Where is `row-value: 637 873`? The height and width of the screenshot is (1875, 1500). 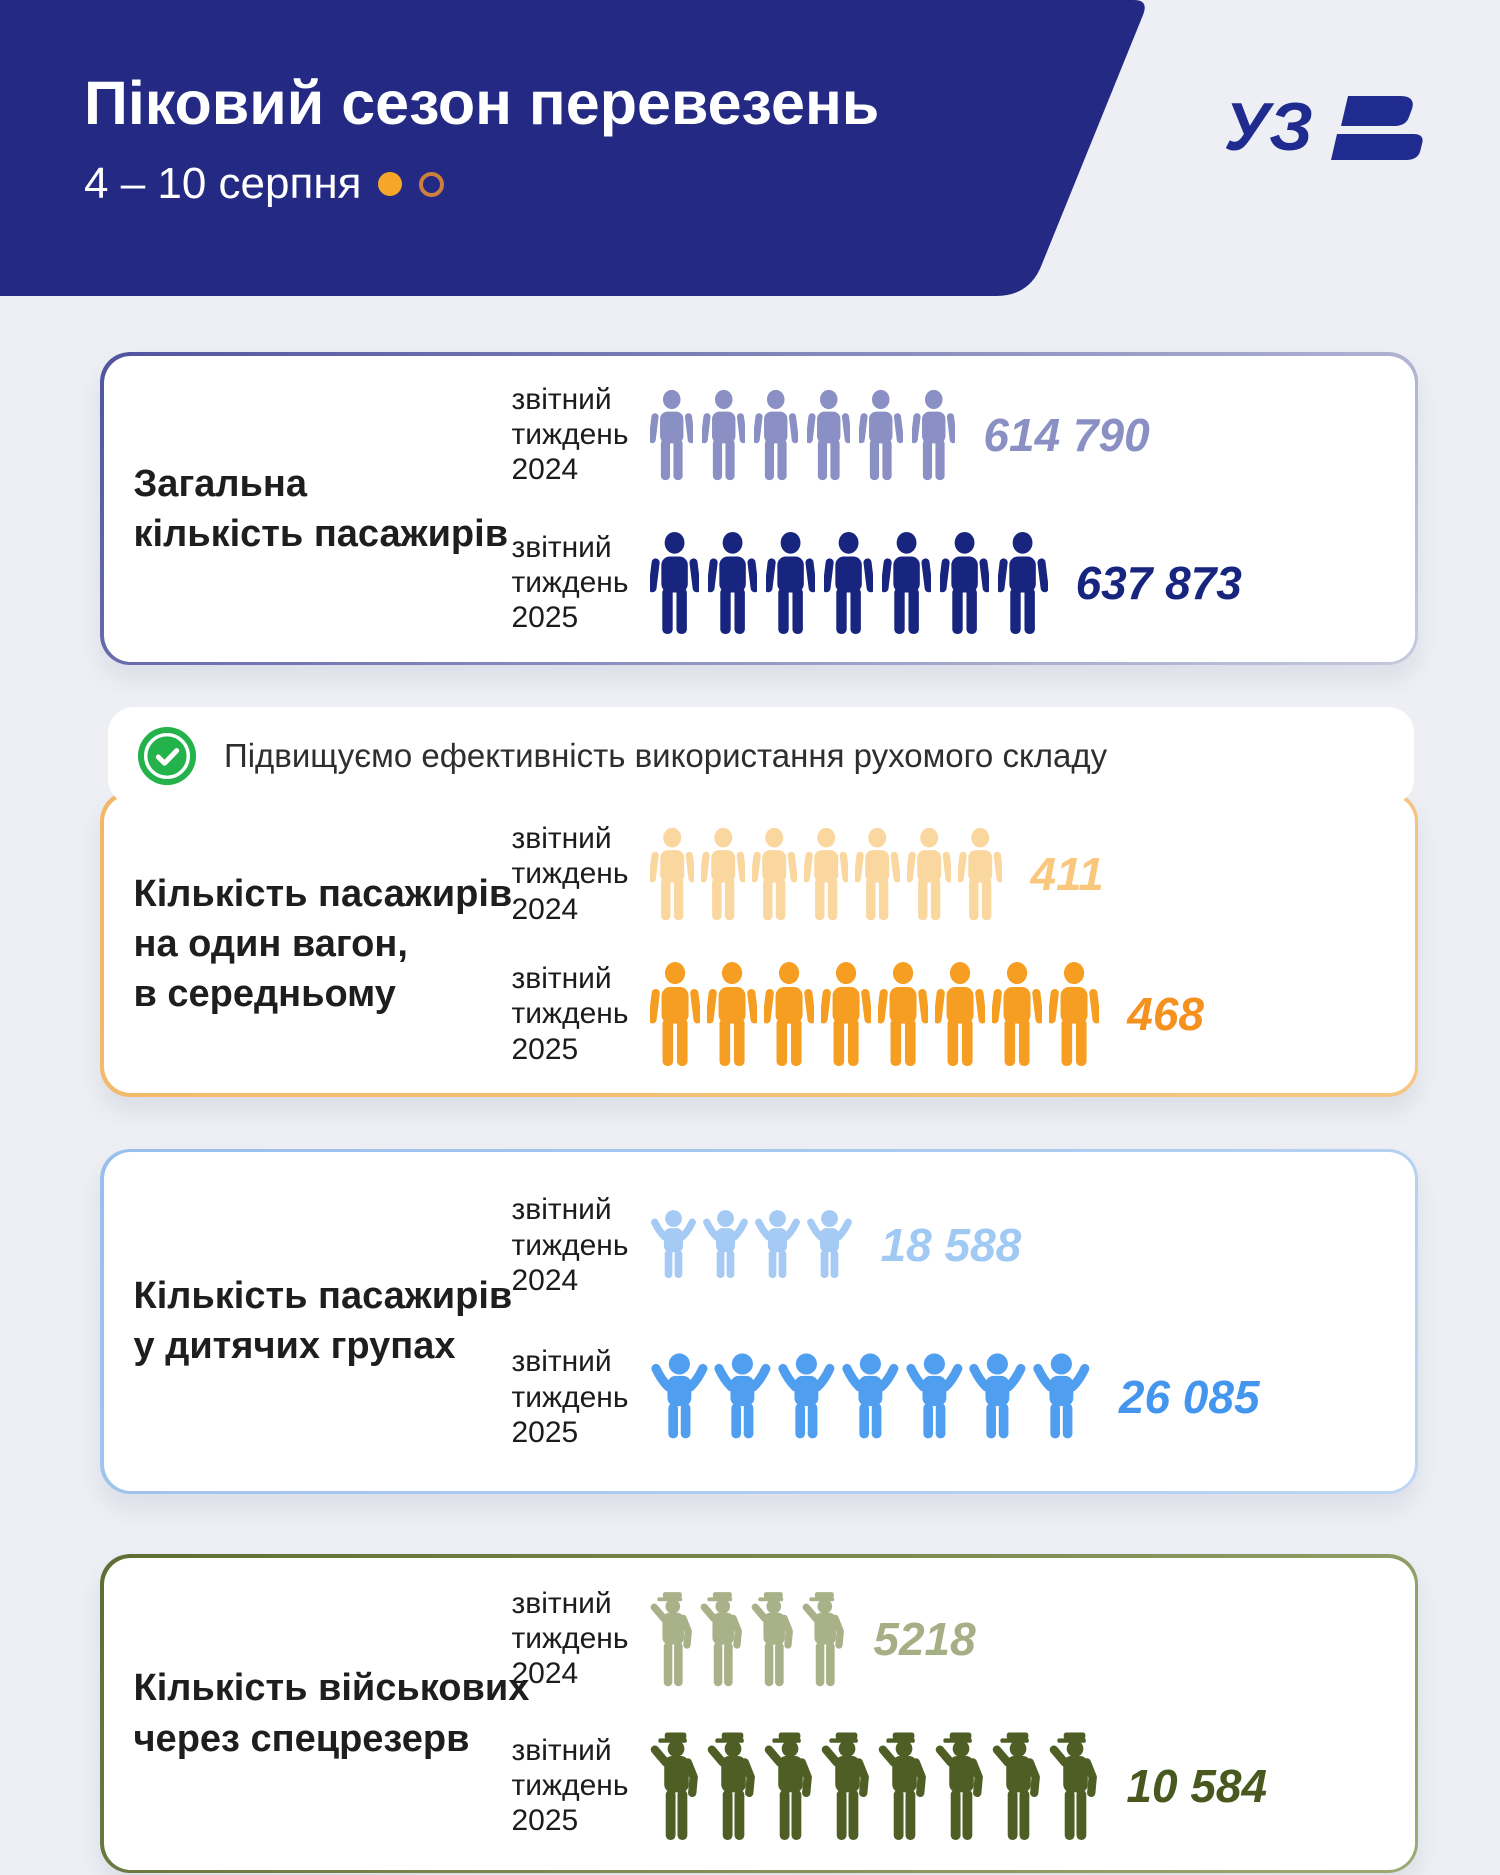
row-value: 637 873 is located at coordinates (1158, 582).